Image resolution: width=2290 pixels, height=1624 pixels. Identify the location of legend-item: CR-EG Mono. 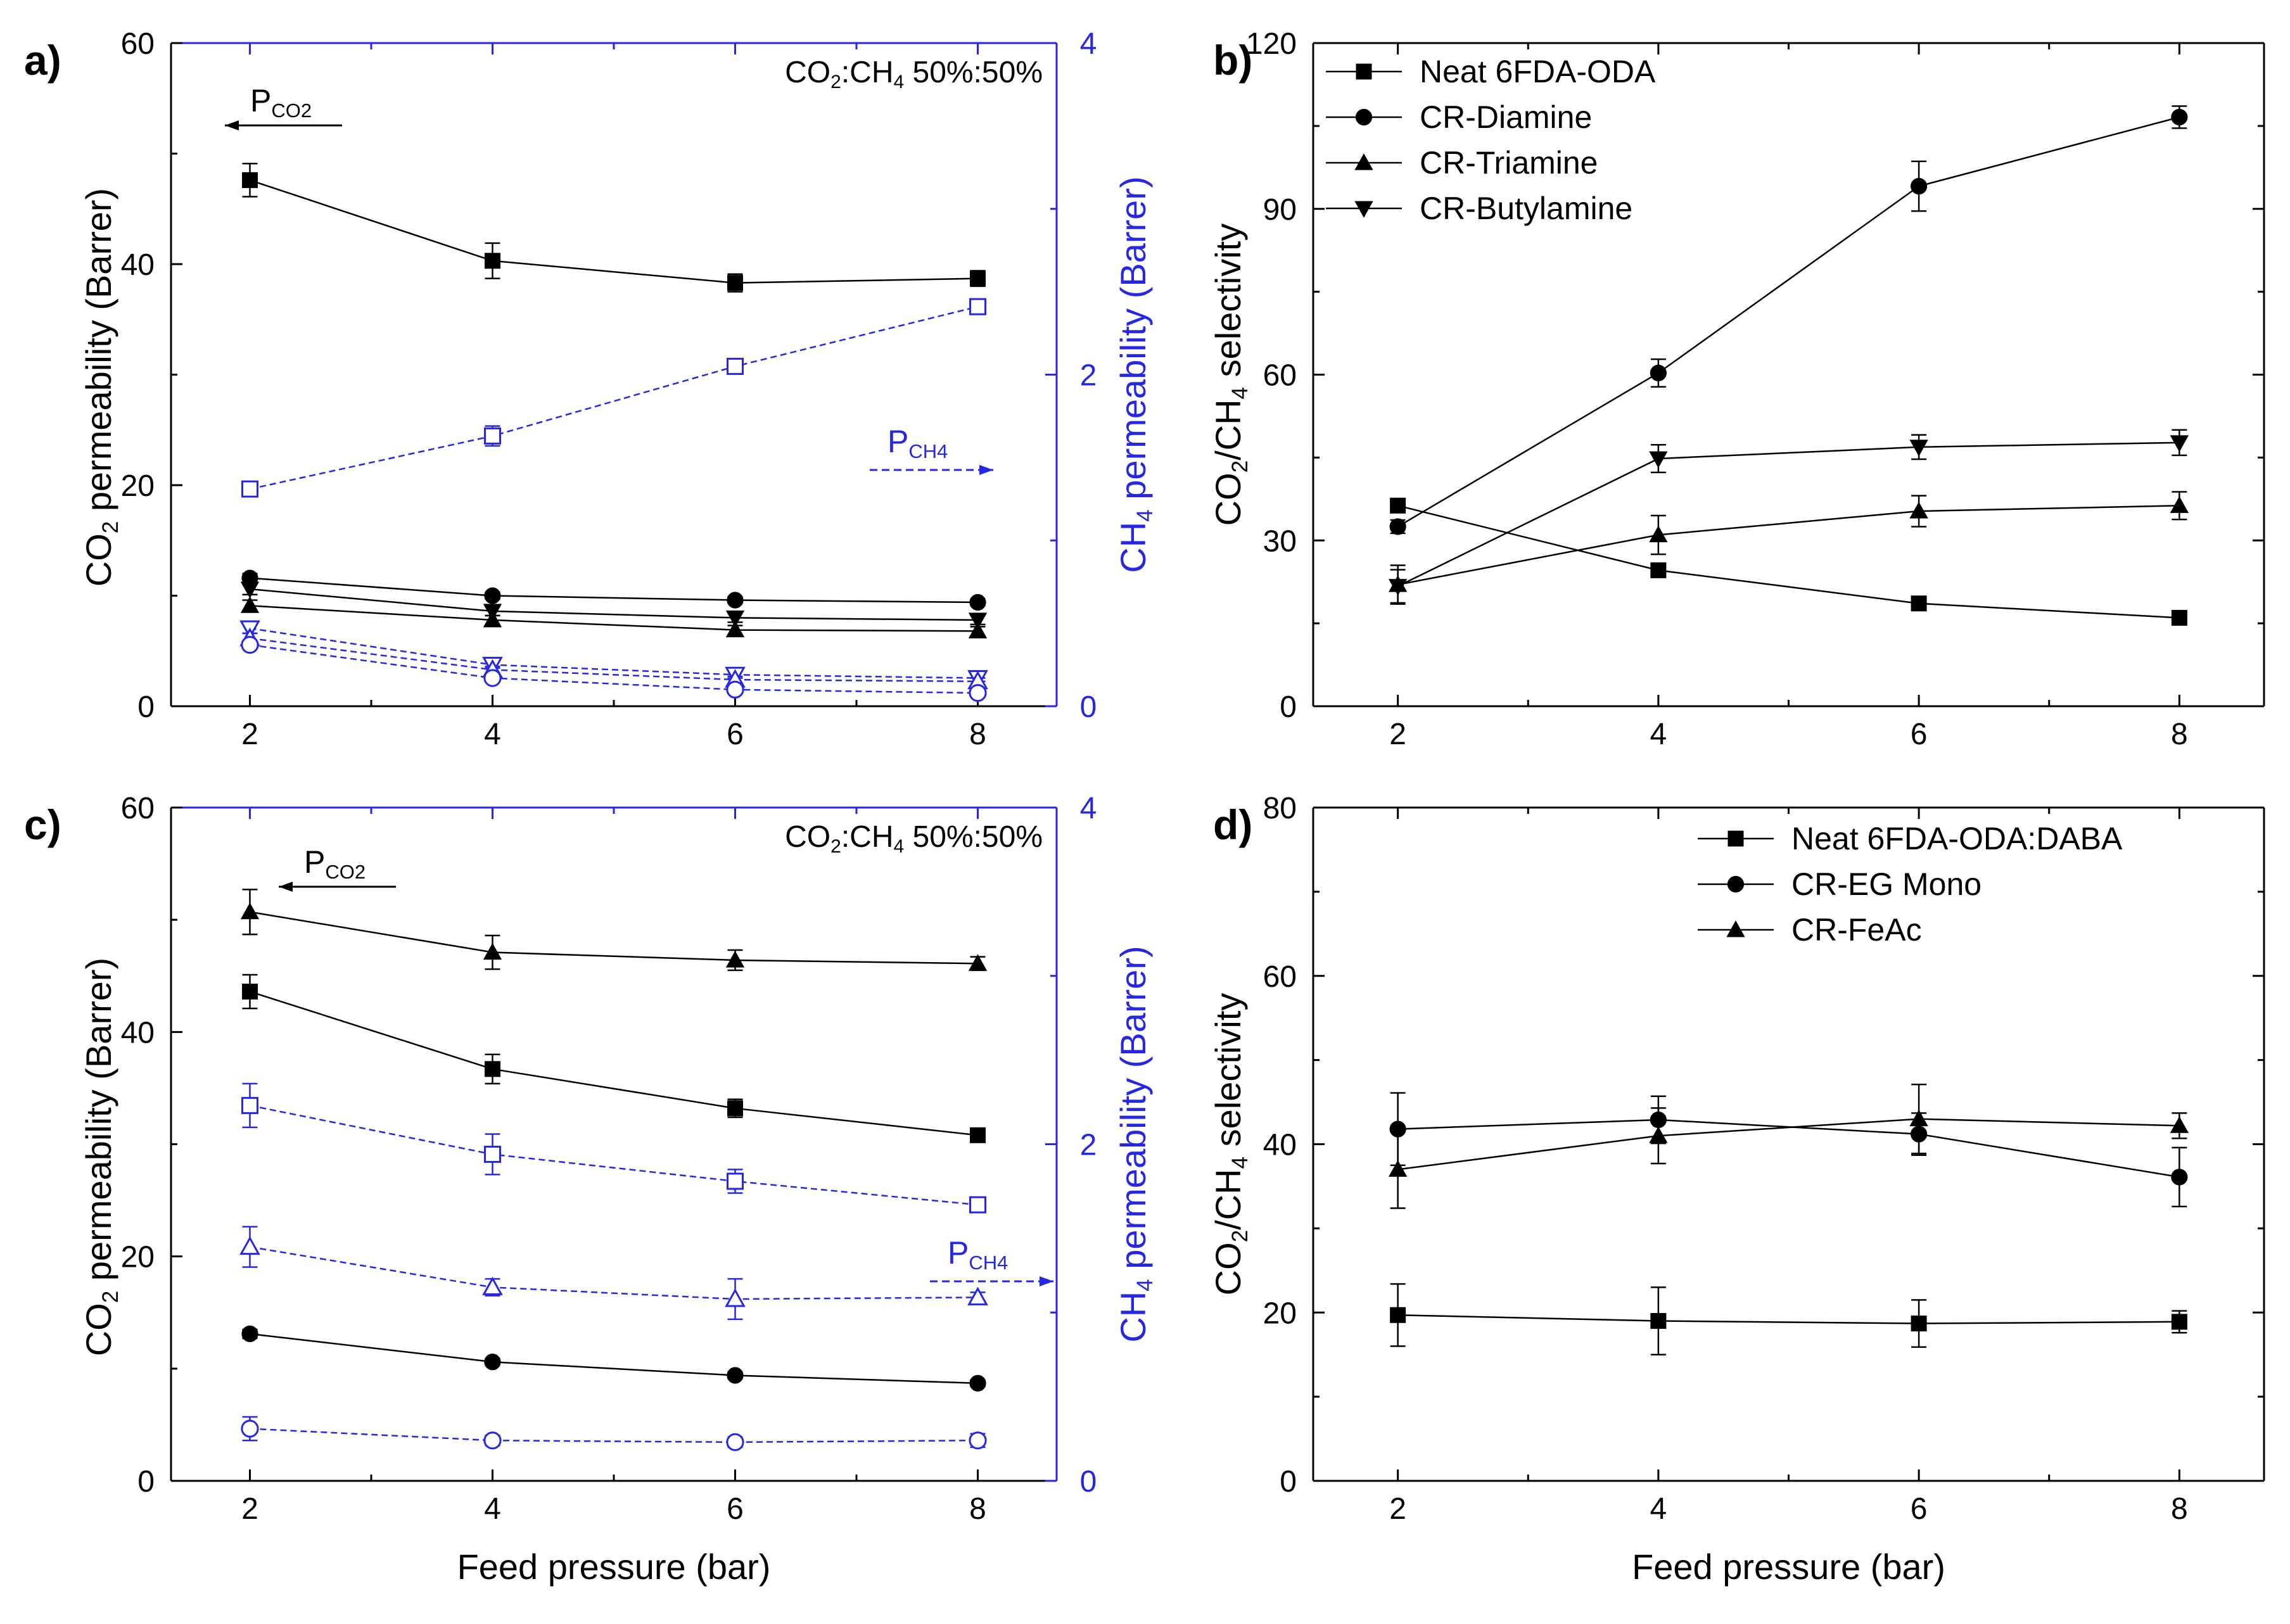
(1839, 884).